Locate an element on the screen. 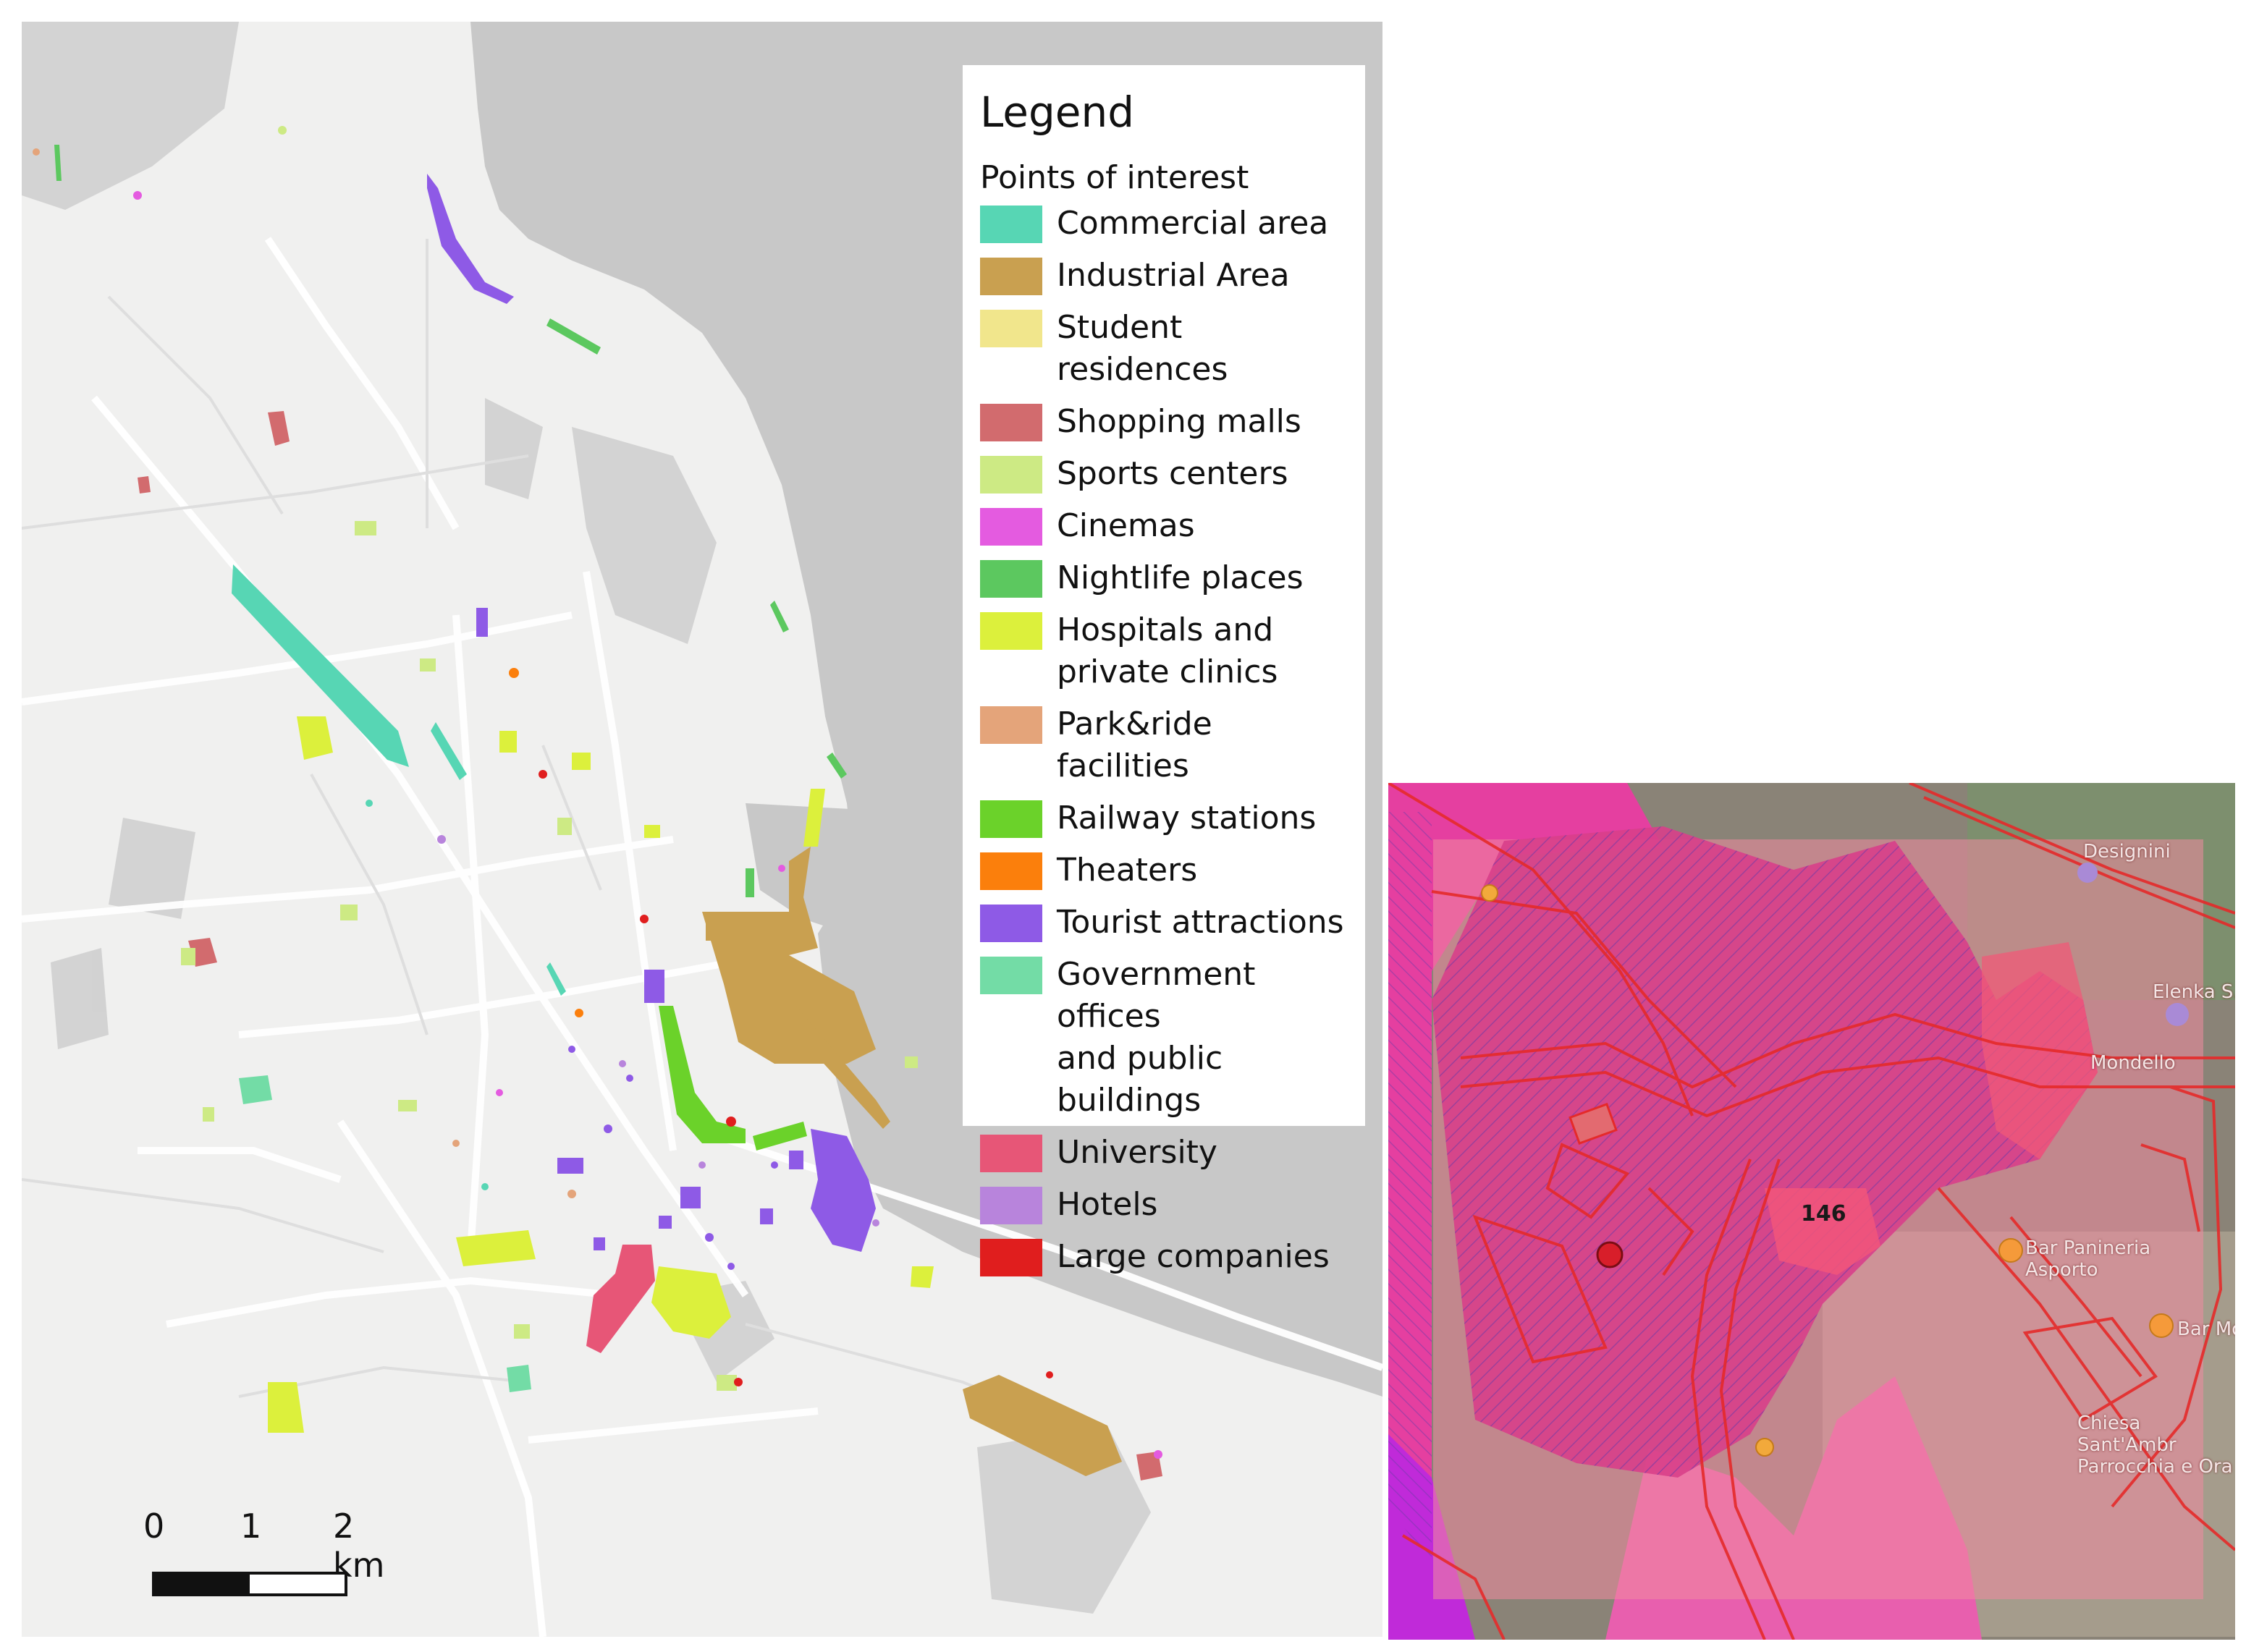  scale-tick-0: 0 is located at coordinates (154, 1526).